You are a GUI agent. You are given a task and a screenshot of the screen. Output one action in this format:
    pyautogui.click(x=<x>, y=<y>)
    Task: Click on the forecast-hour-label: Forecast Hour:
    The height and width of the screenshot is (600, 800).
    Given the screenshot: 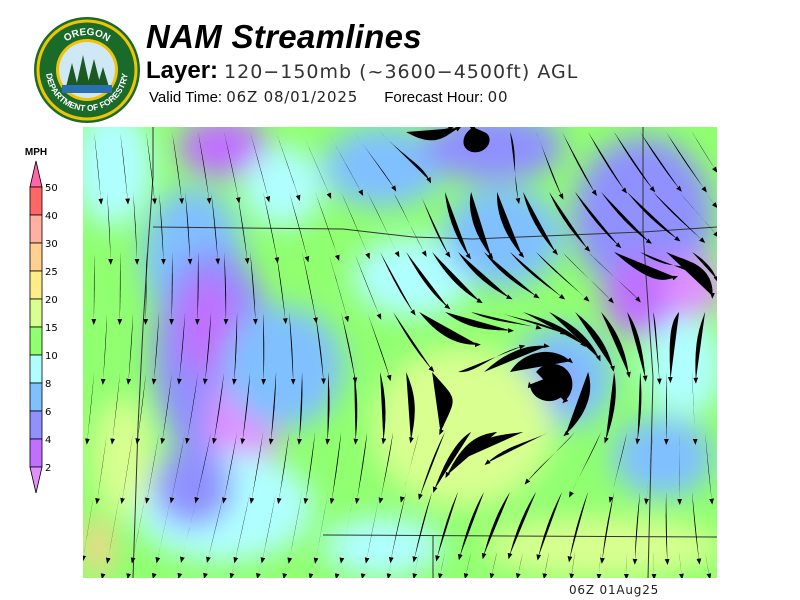 What is the action you would take?
    pyautogui.click(x=434, y=97)
    